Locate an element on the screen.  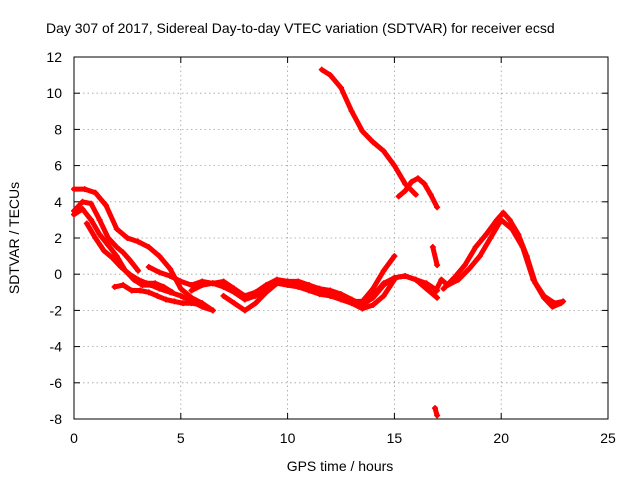
y-tick-label: 4 is located at coordinates (58, 202).